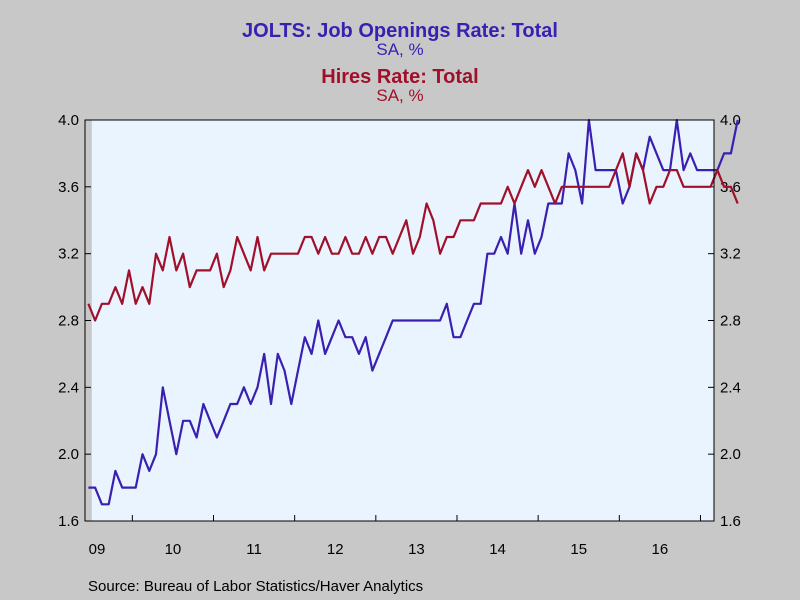 This screenshot has height=600, width=800. Describe the element at coordinates (254, 549) in the screenshot. I see `x-tick-label: 11` at that location.